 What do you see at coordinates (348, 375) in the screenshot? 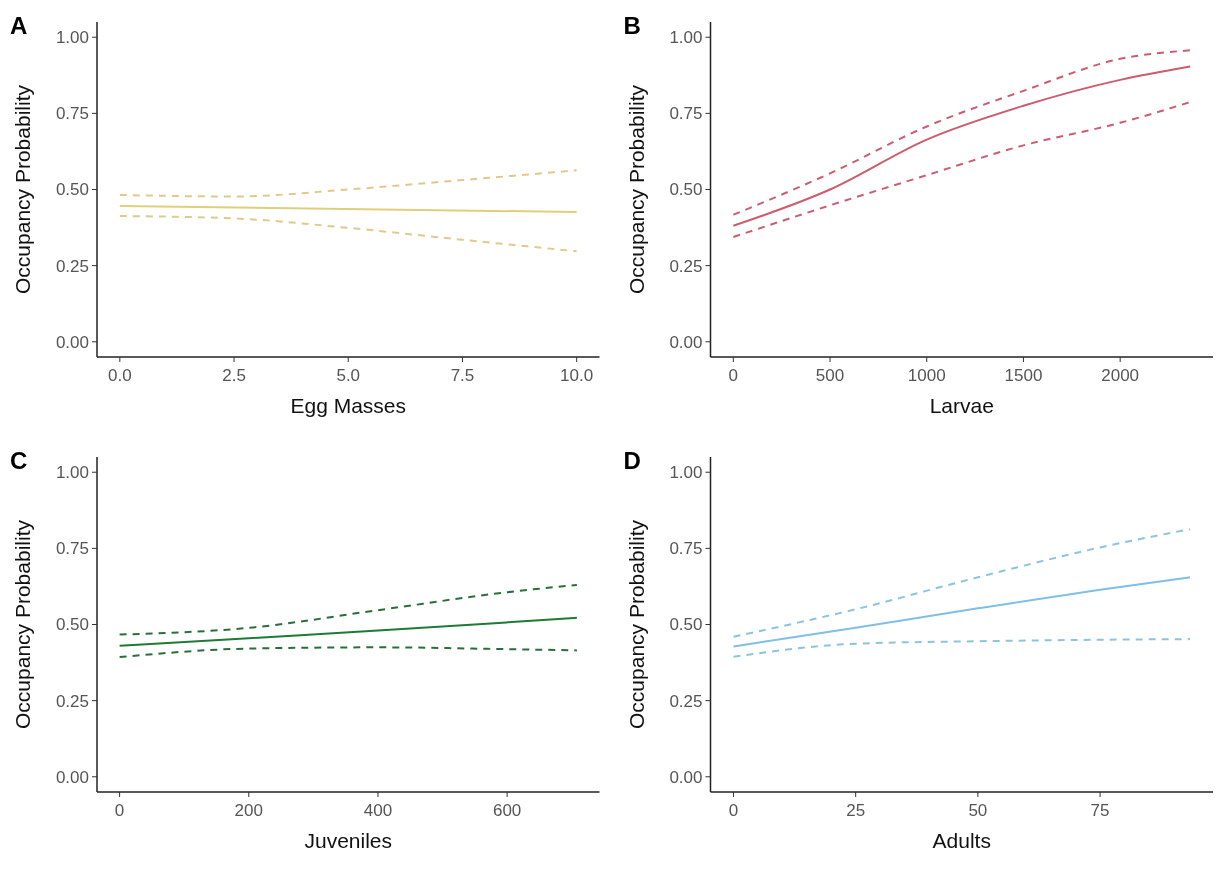
I see `x-tick-label: 5.0` at bounding box center [348, 375].